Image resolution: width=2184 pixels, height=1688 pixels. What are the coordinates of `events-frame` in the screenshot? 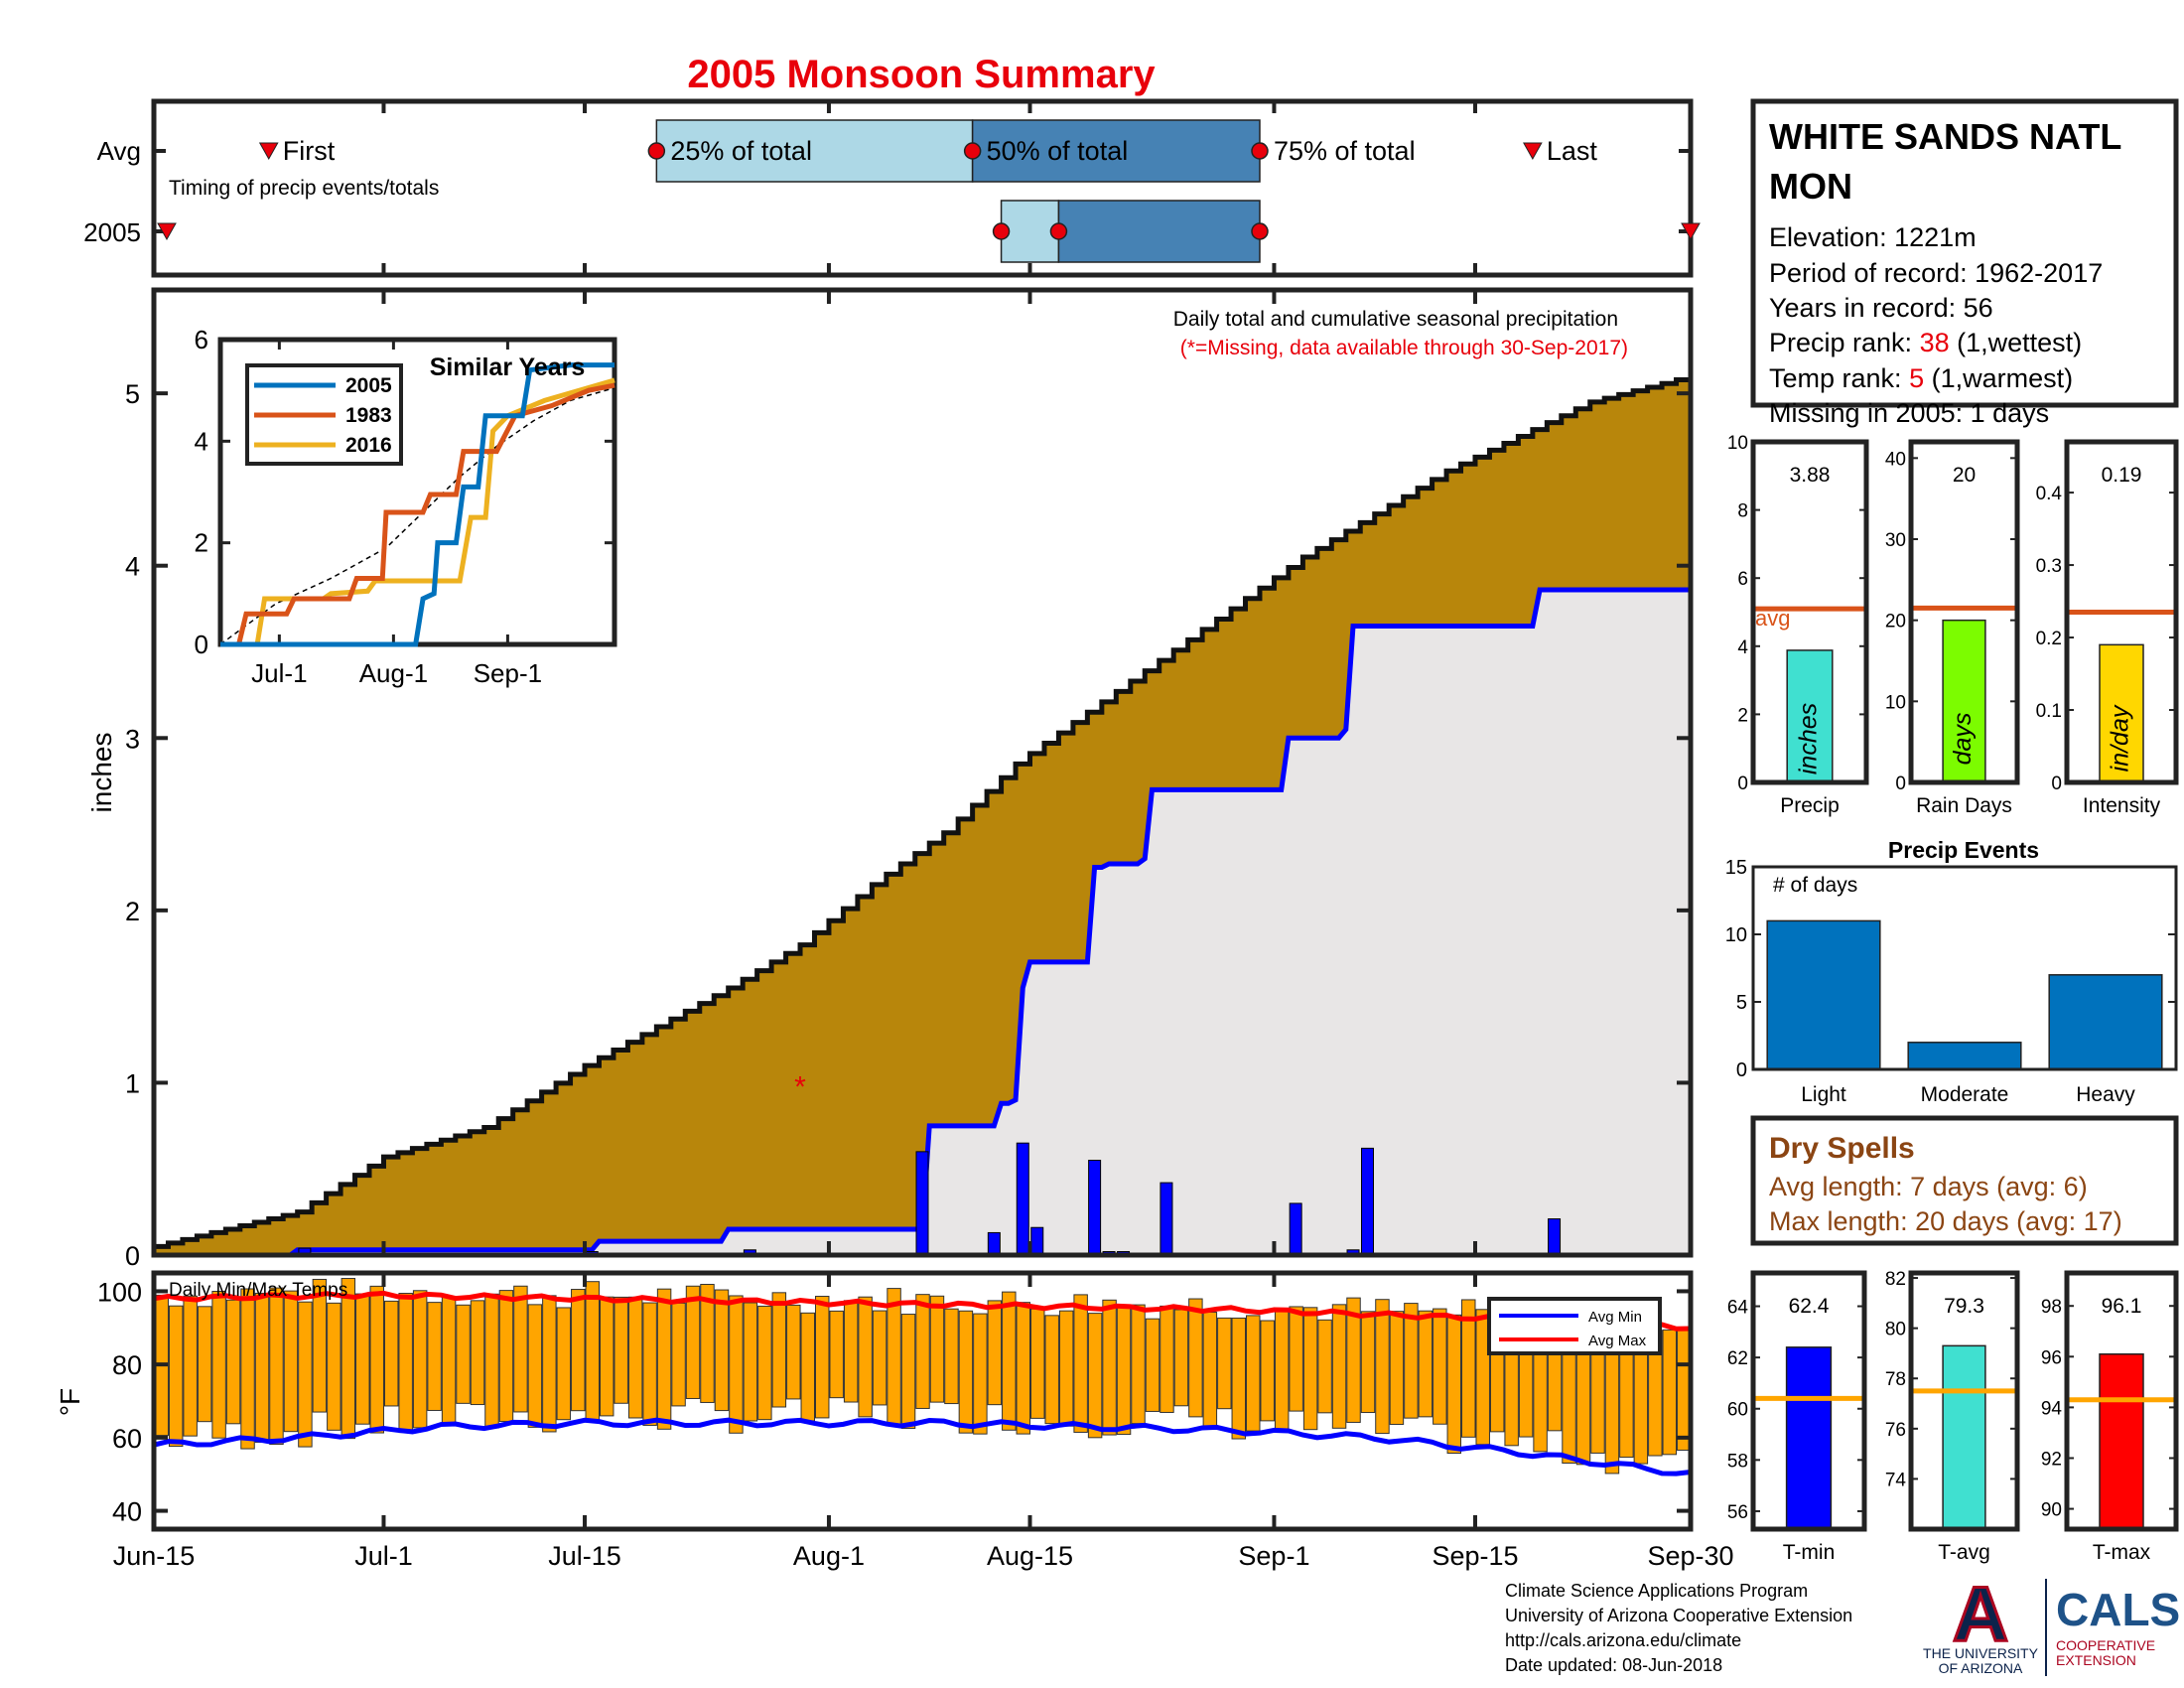 It's located at (1964, 968).